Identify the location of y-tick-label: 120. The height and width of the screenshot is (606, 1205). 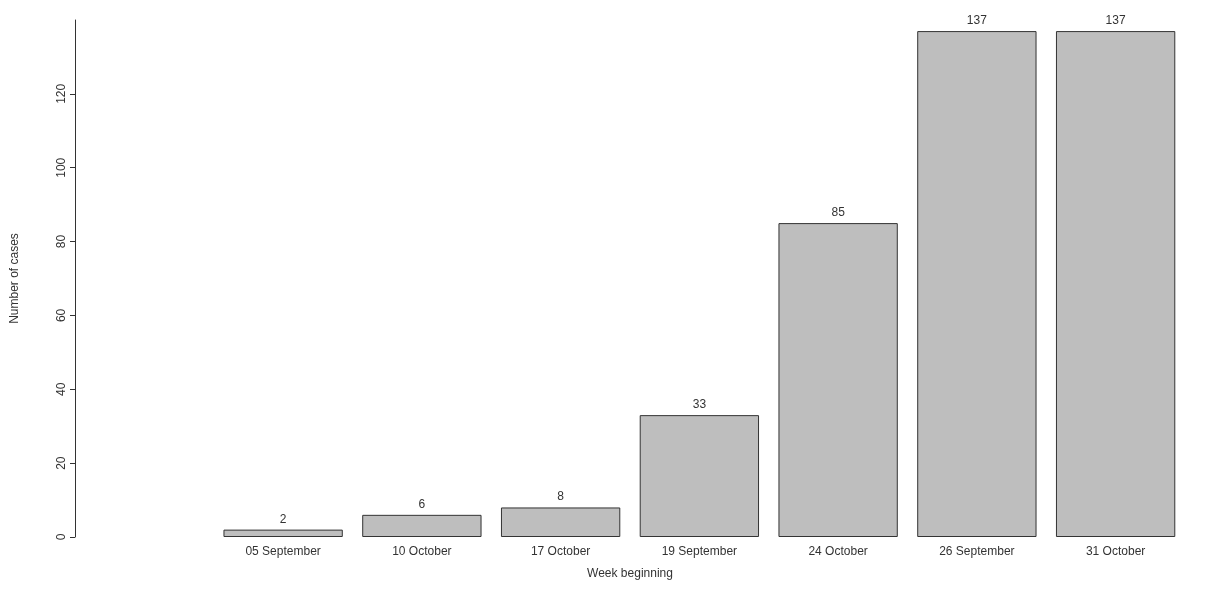
(61, 93).